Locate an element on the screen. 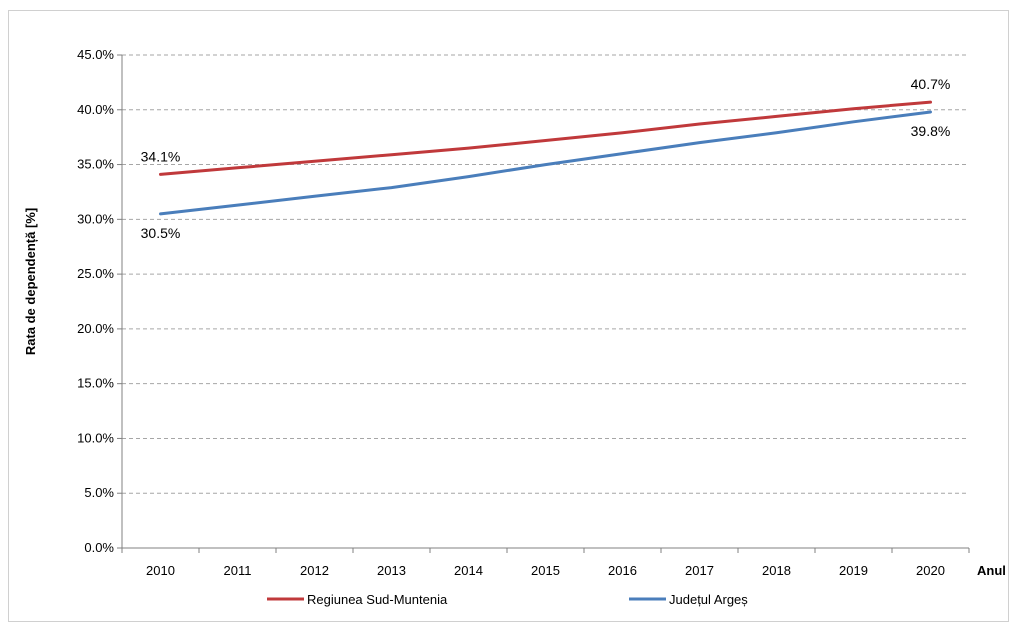 Image resolution: width=1017 pixels, height=628 pixels. y-tick-label: 0.0% is located at coordinates (99, 547).